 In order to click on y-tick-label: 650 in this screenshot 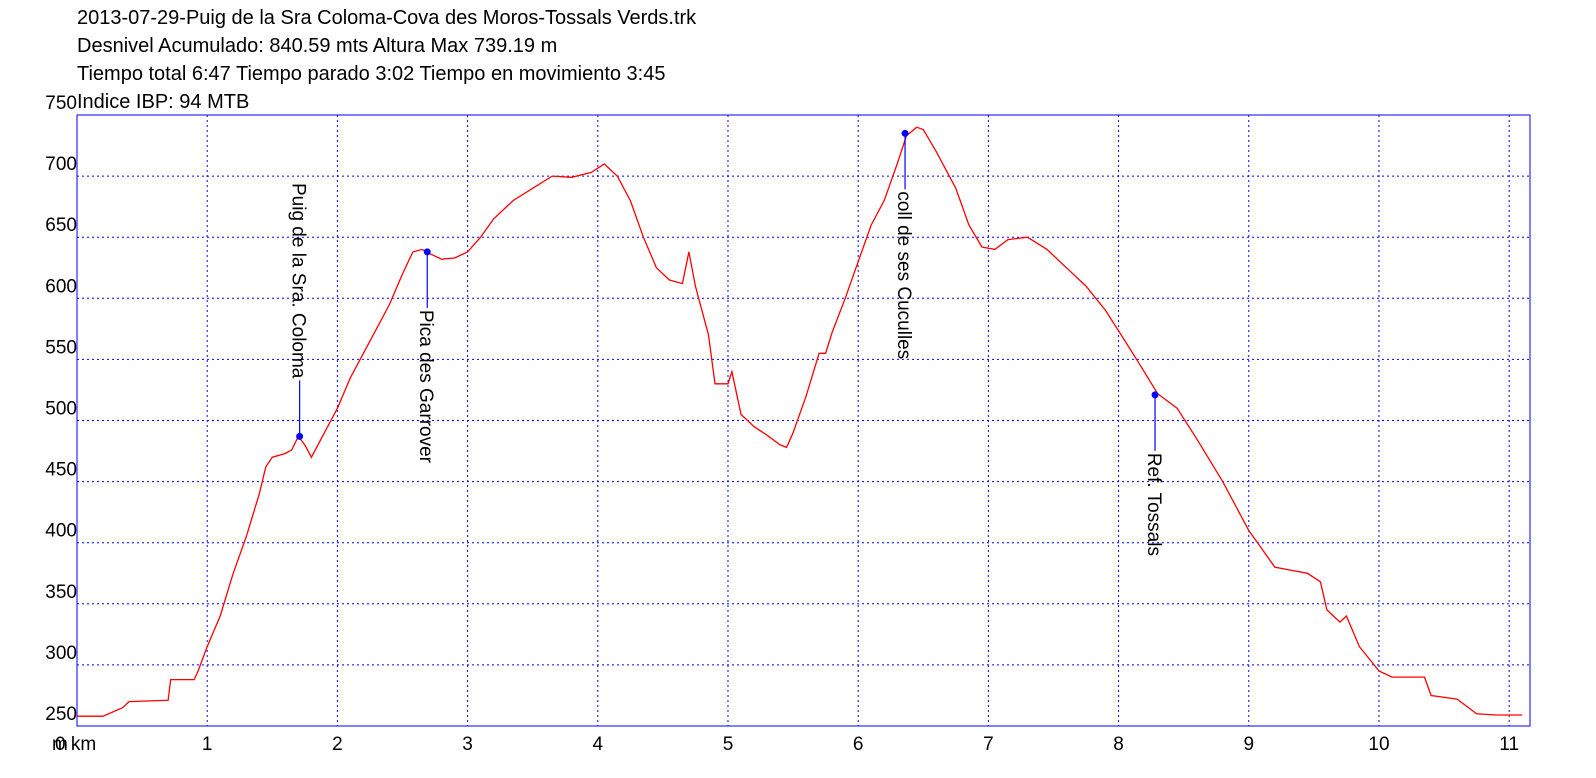, I will do `click(61, 225)`.